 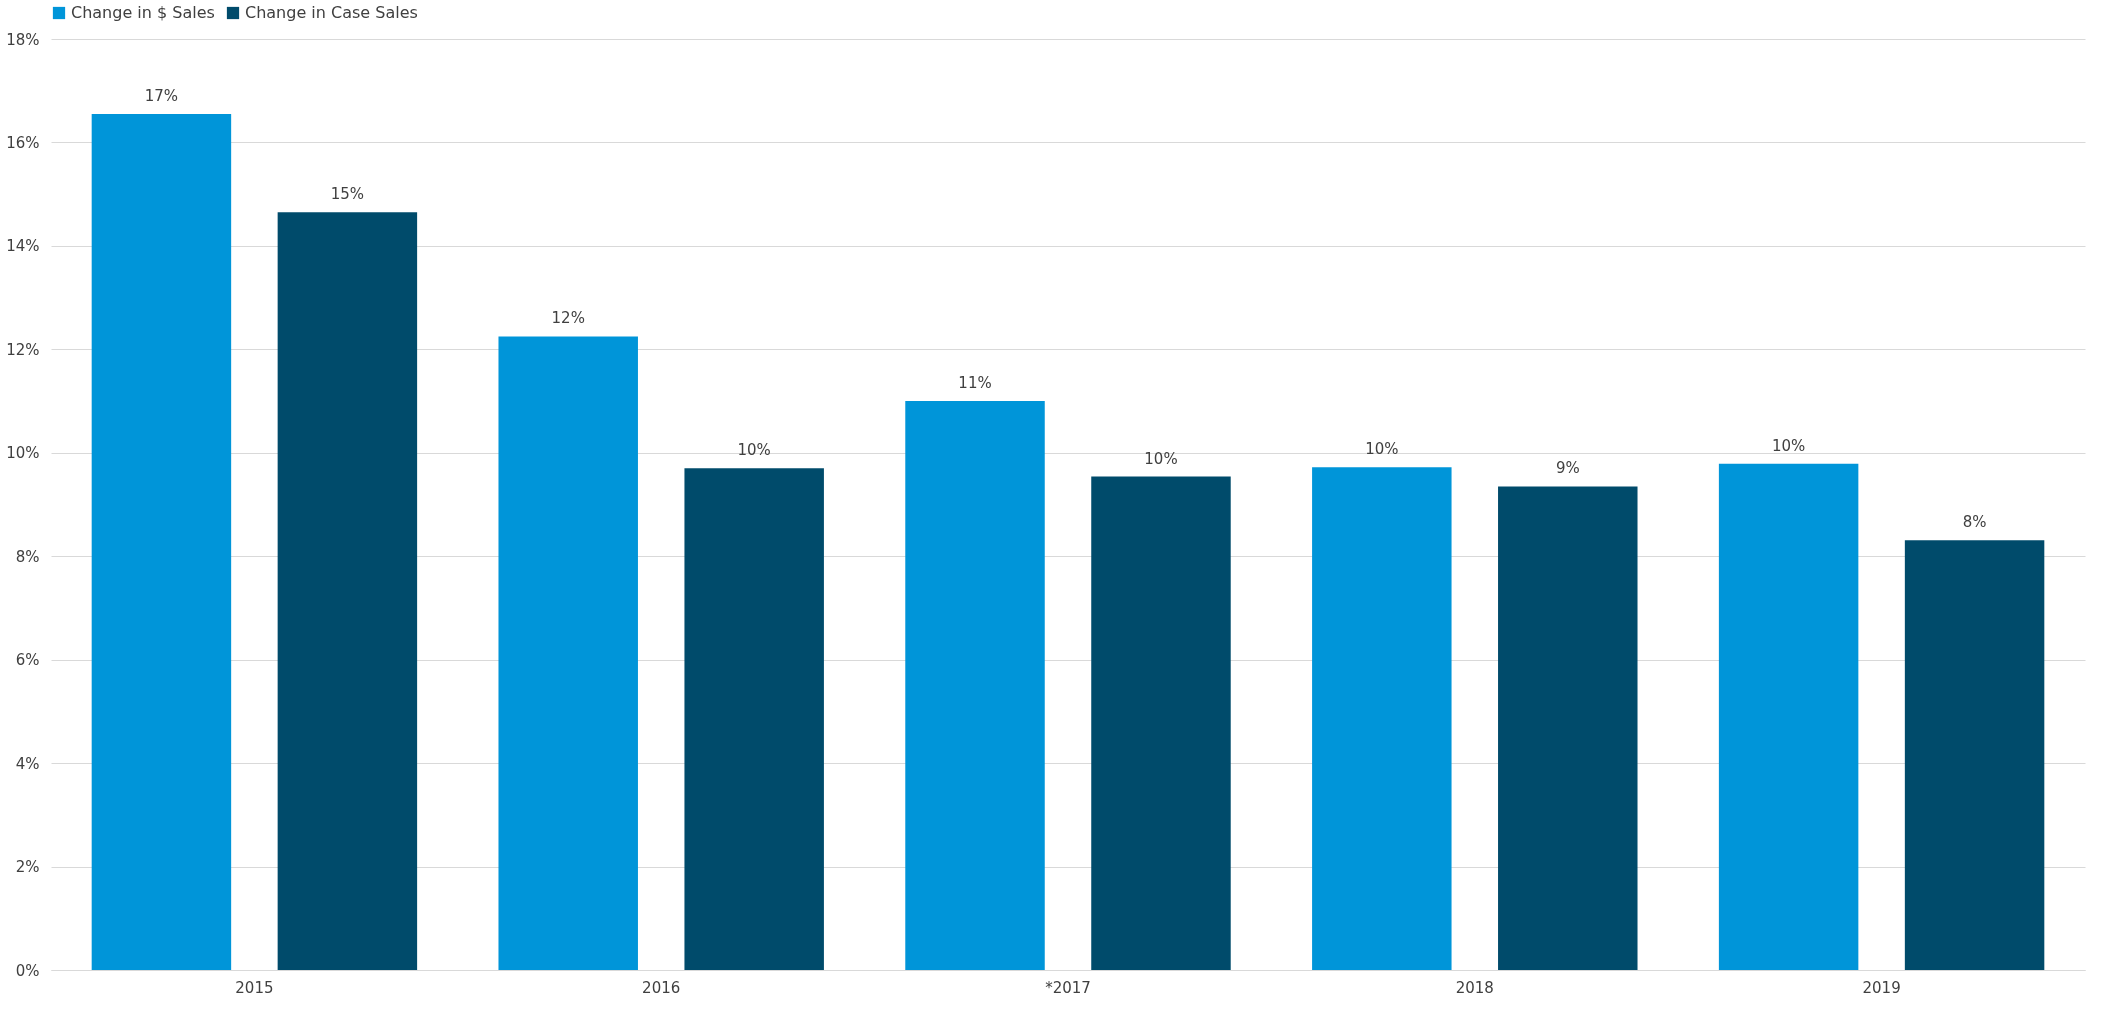 What do you see at coordinates (23, 39) in the screenshot?
I see `y-tick-label: 18%` at bounding box center [23, 39].